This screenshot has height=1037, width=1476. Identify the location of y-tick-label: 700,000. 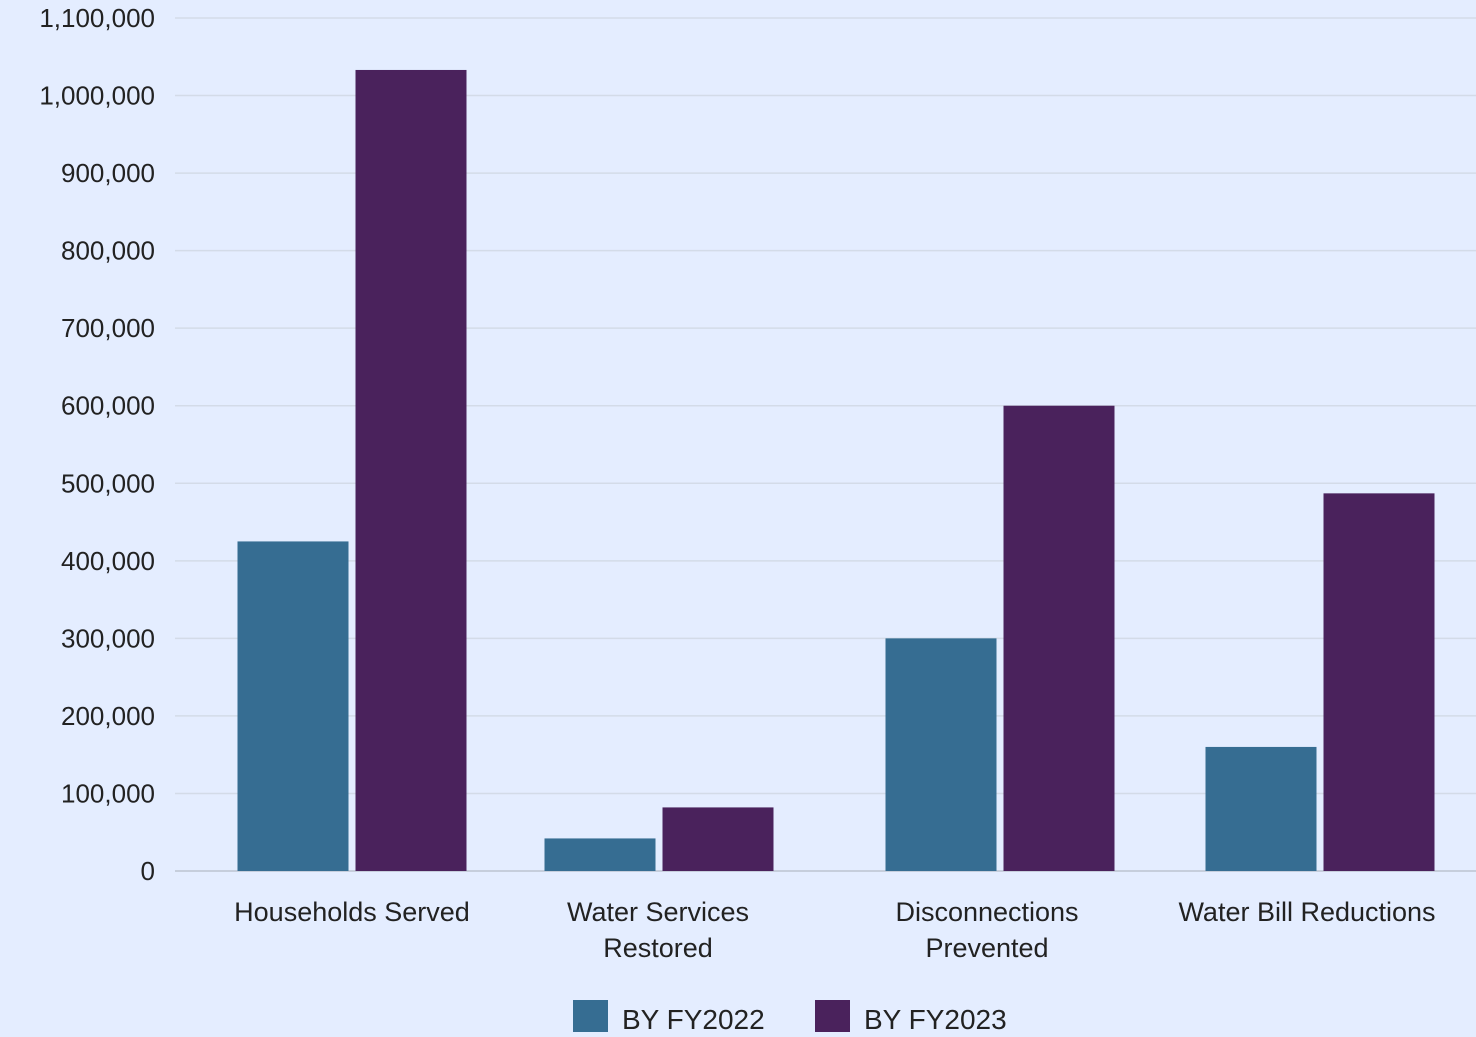
(108, 328).